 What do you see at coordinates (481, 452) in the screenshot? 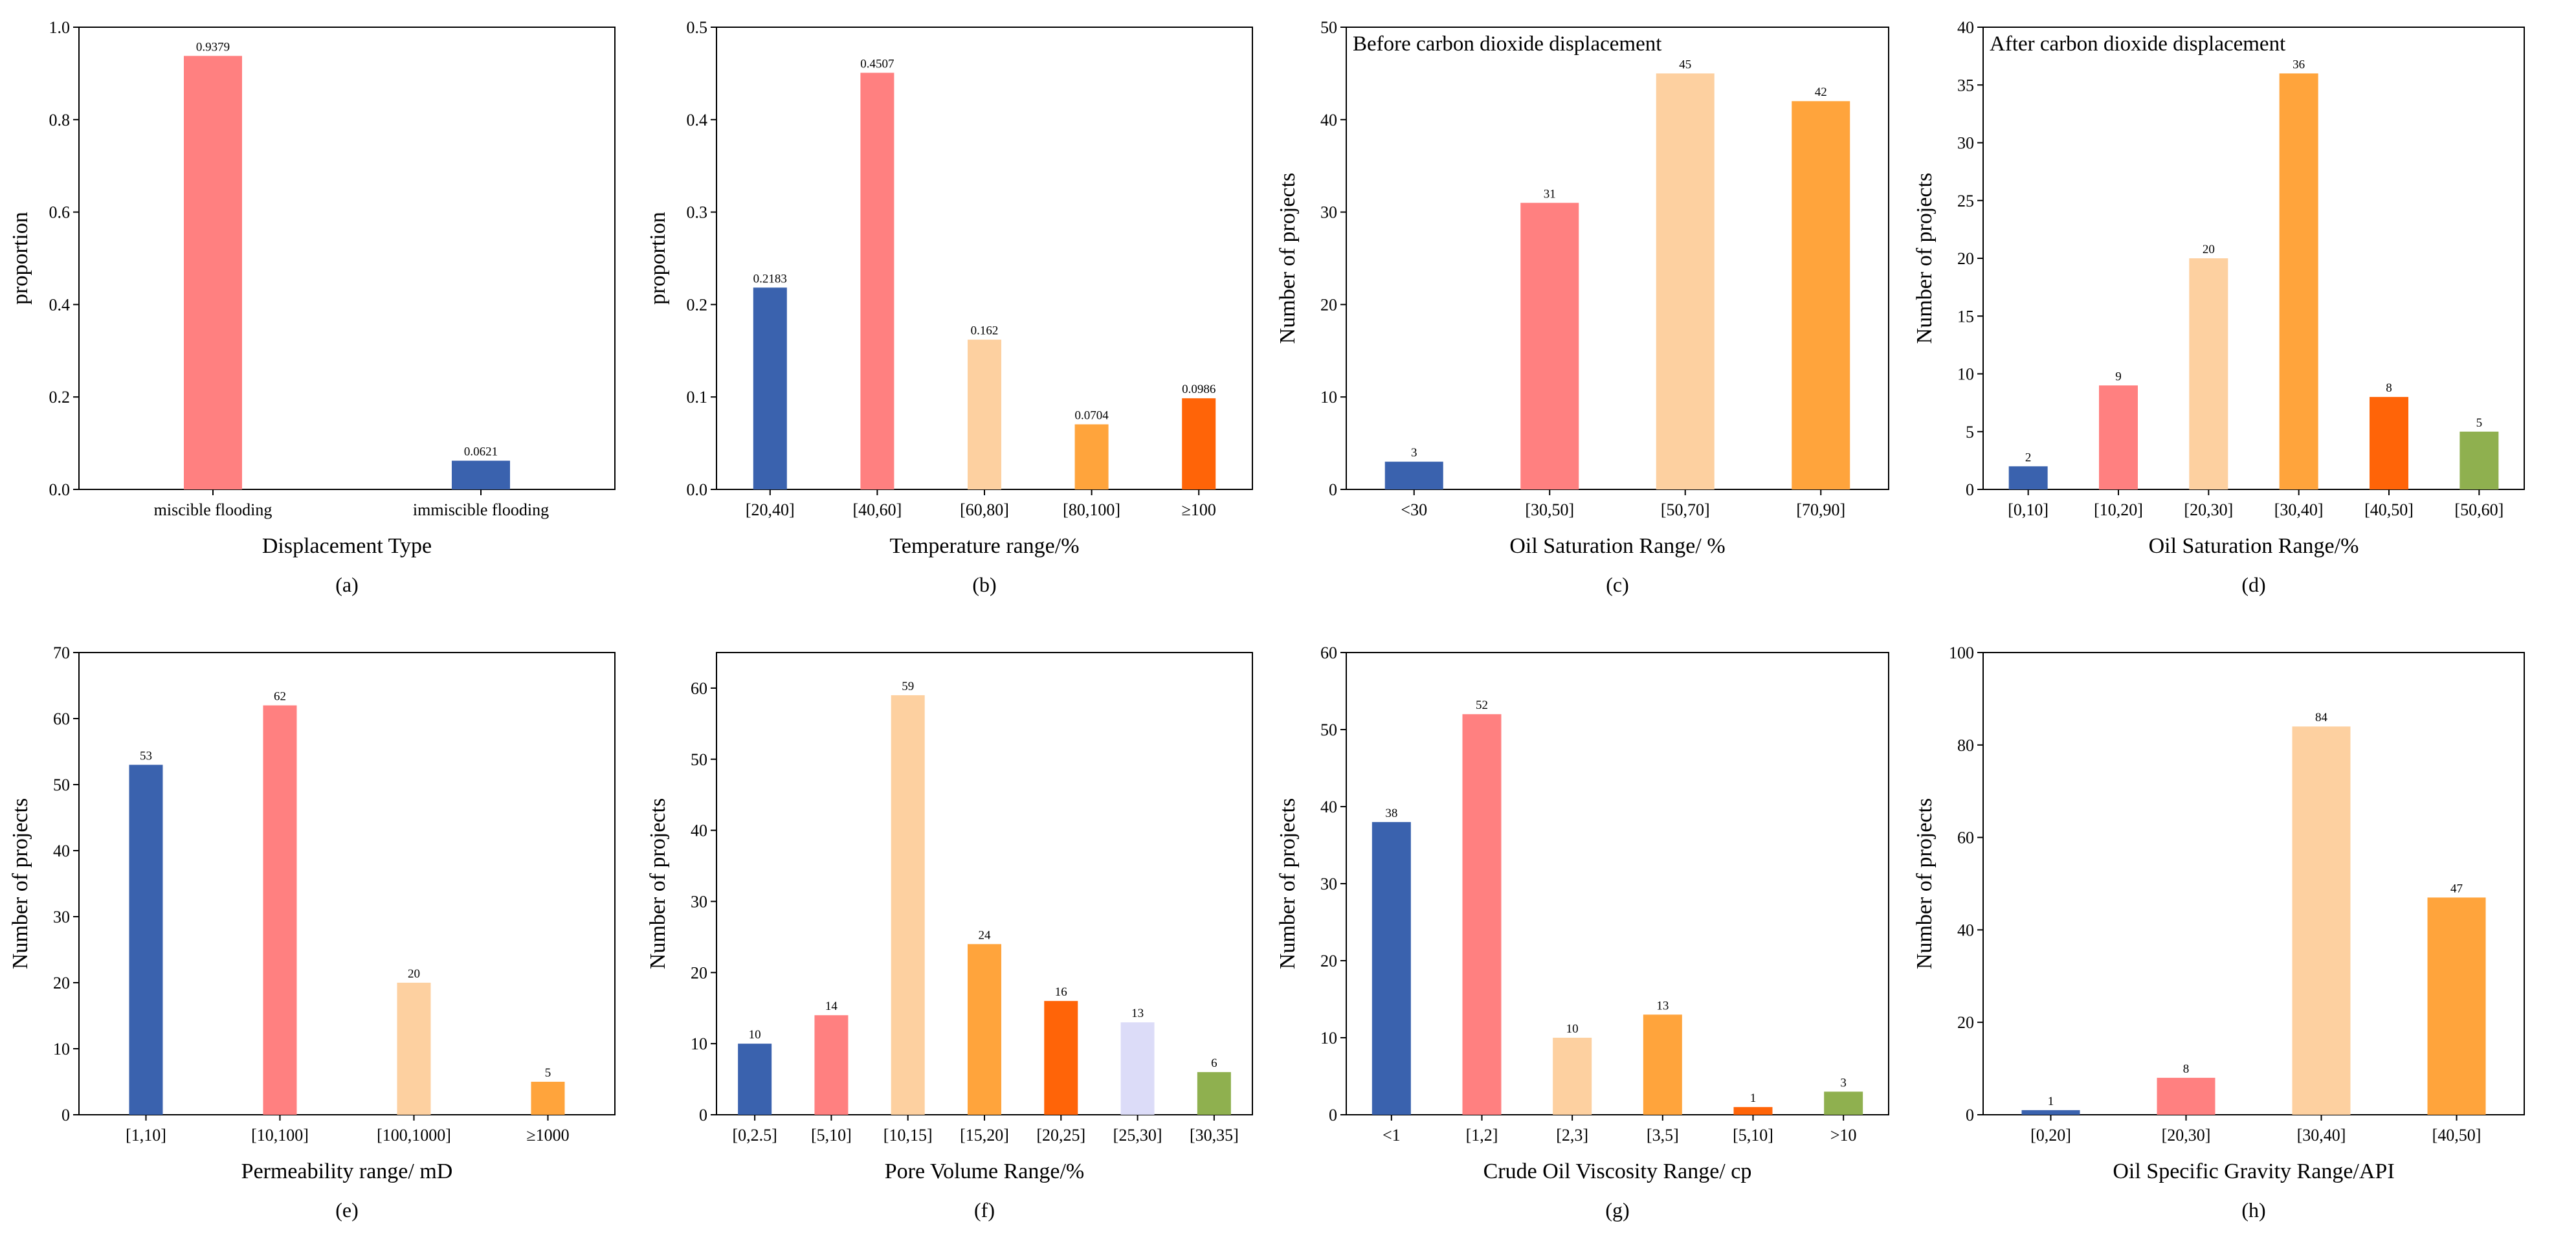
I see `bar-value-label: 0.0621` at bounding box center [481, 452].